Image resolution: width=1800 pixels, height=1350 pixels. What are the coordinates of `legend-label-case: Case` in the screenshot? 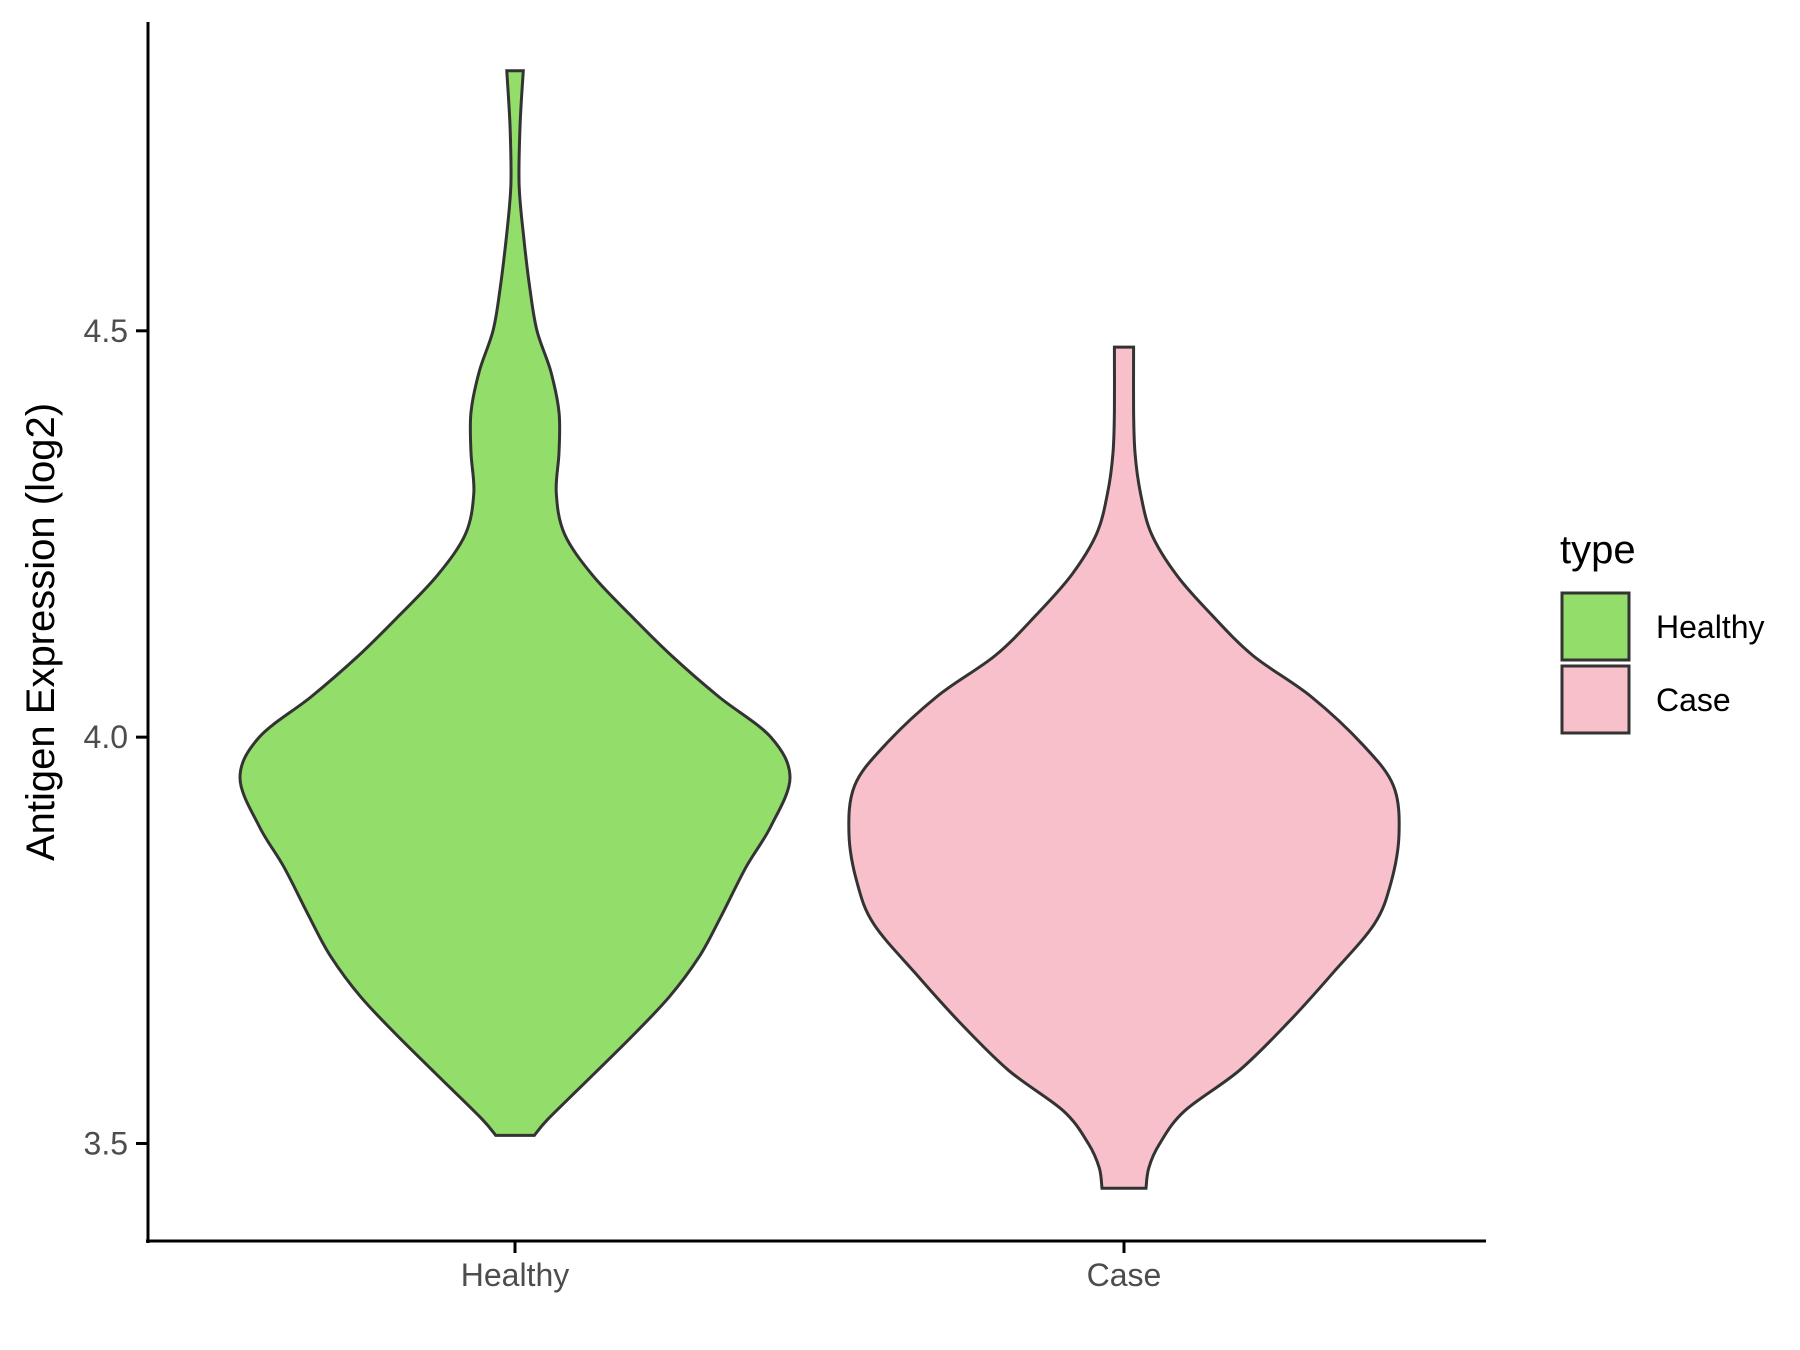 It's located at (1693, 700).